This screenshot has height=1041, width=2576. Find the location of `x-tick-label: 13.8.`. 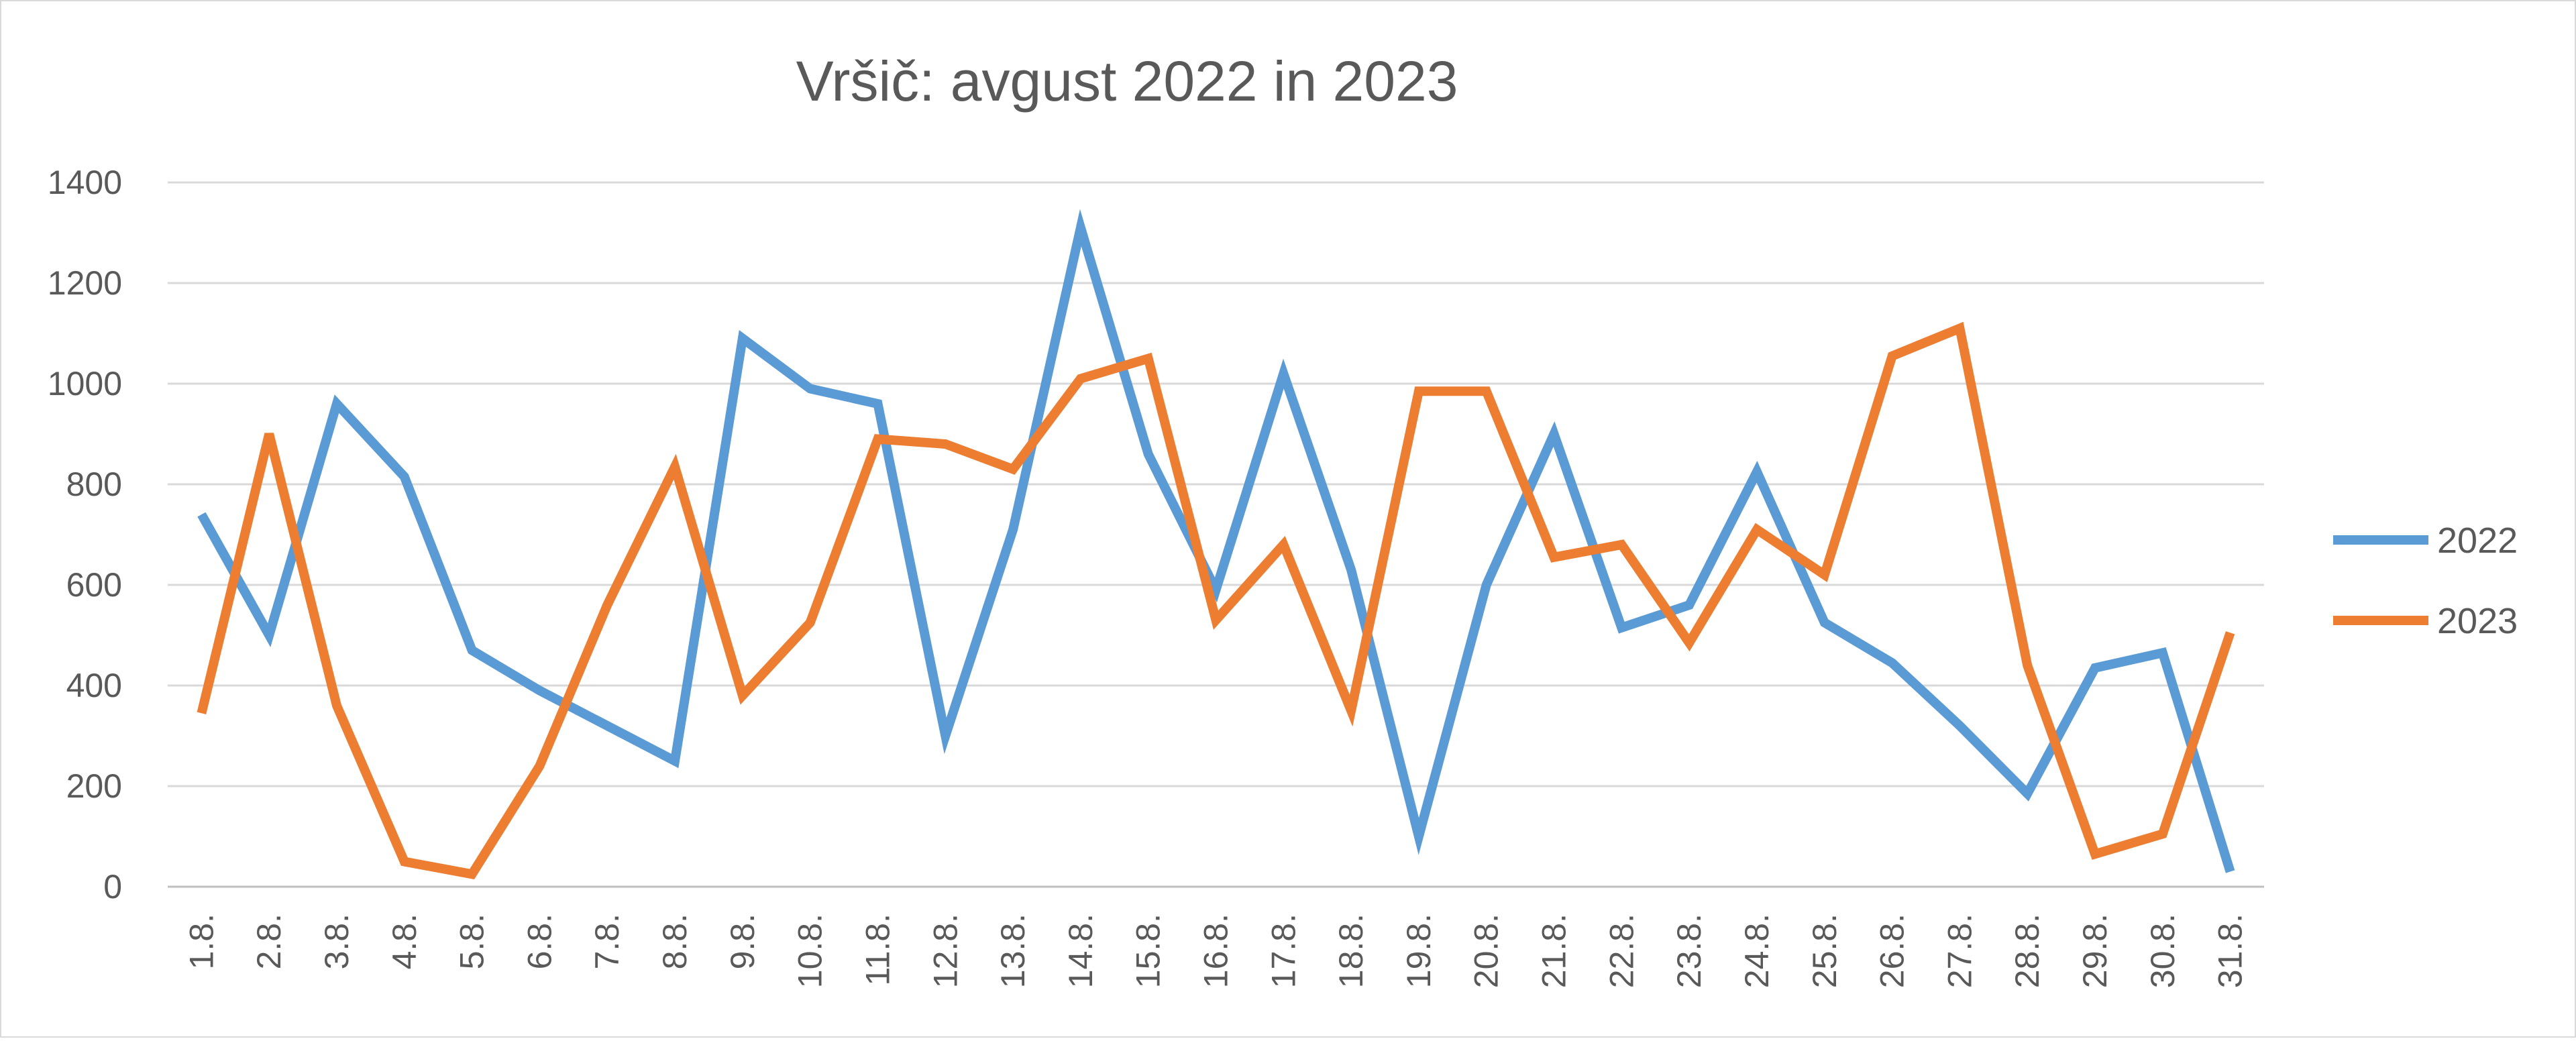

x-tick-label: 13.8. is located at coordinates (1013, 951).